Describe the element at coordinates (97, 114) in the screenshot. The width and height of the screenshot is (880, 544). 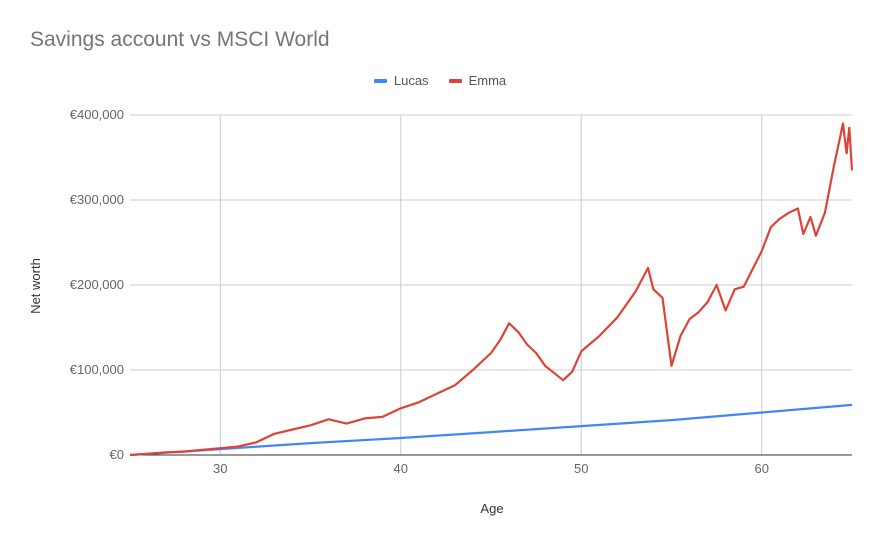
I see `y-tick-label: €400,000` at that location.